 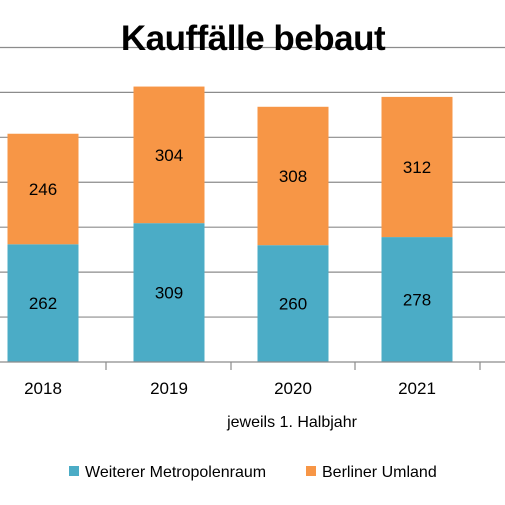 I want to click on data-label: 278, so click(x=417, y=300).